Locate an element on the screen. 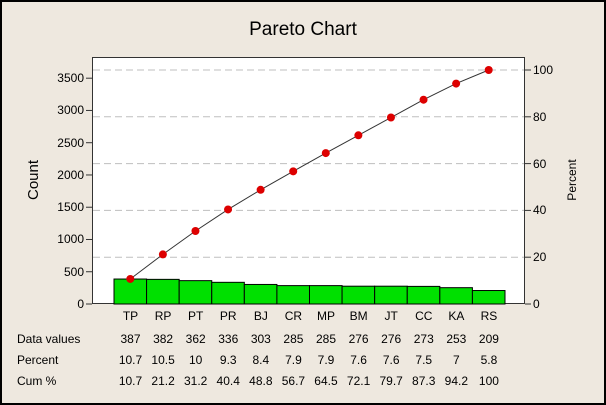  table-cell: 9.3 is located at coordinates (228, 360).